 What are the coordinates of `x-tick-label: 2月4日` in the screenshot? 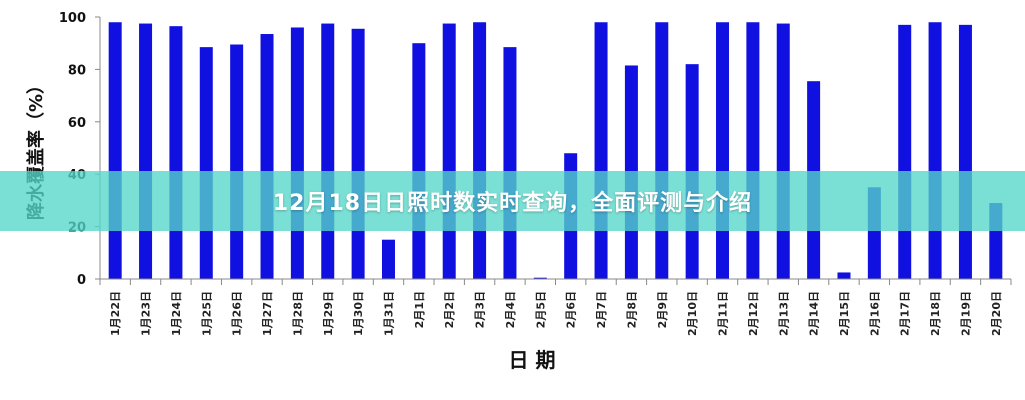 It's located at (510, 309).